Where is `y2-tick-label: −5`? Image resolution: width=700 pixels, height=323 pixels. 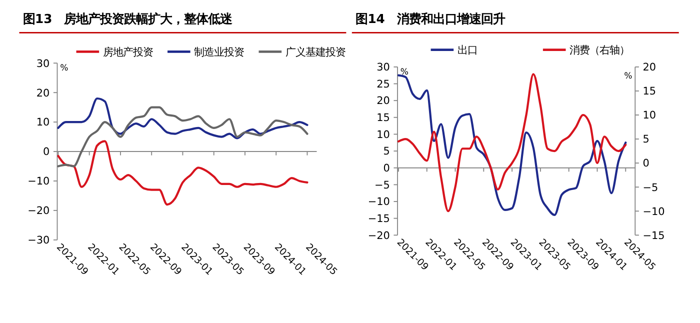 y2-tick-label: −5 is located at coordinates (650, 188).